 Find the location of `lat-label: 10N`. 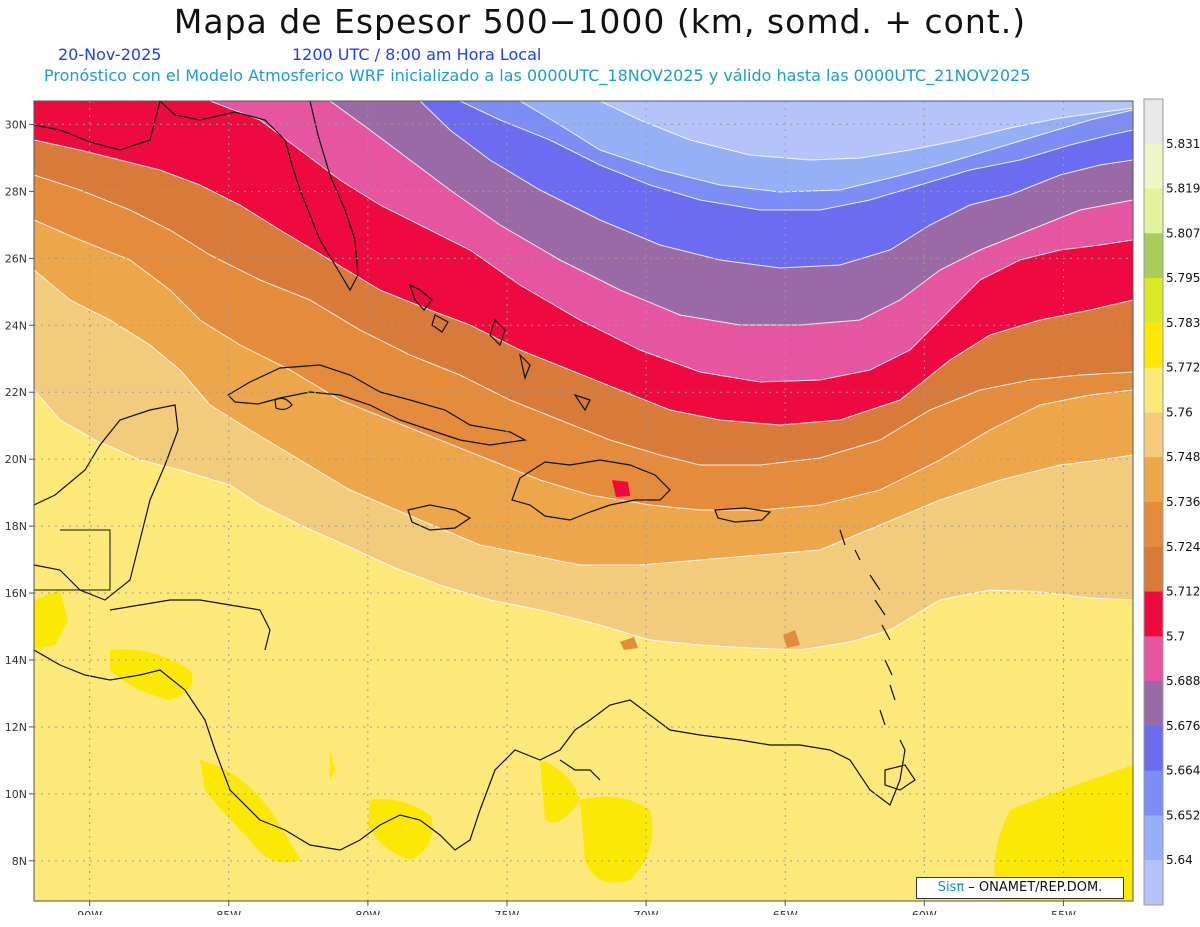

lat-label: 10N is located at coordinates (16, 794).